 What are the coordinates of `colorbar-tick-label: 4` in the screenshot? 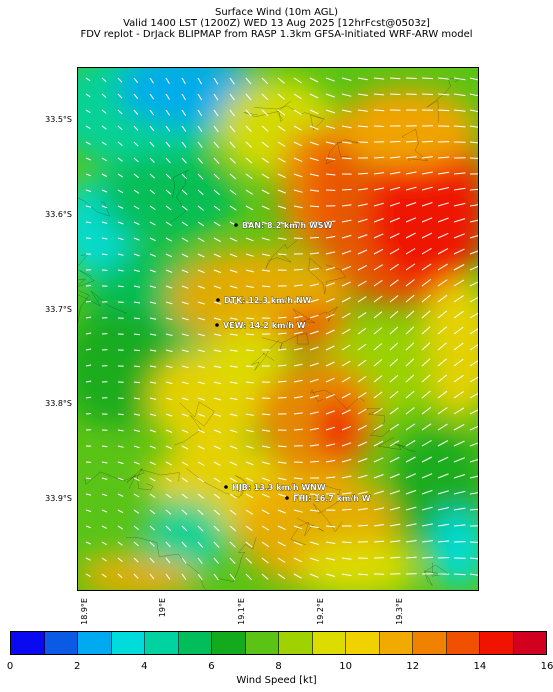 It's located at (144, 666).